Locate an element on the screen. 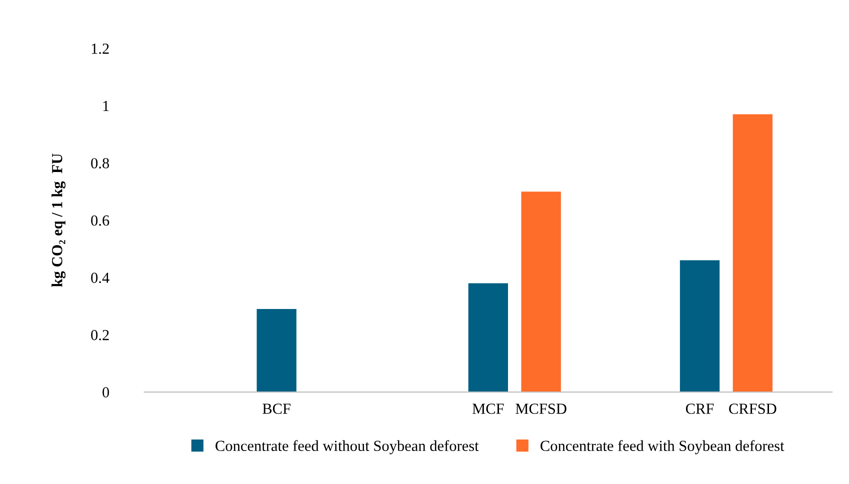 The image size is (849, 484). y-tick-label: 0.8 is located at coordinates (100, 163).